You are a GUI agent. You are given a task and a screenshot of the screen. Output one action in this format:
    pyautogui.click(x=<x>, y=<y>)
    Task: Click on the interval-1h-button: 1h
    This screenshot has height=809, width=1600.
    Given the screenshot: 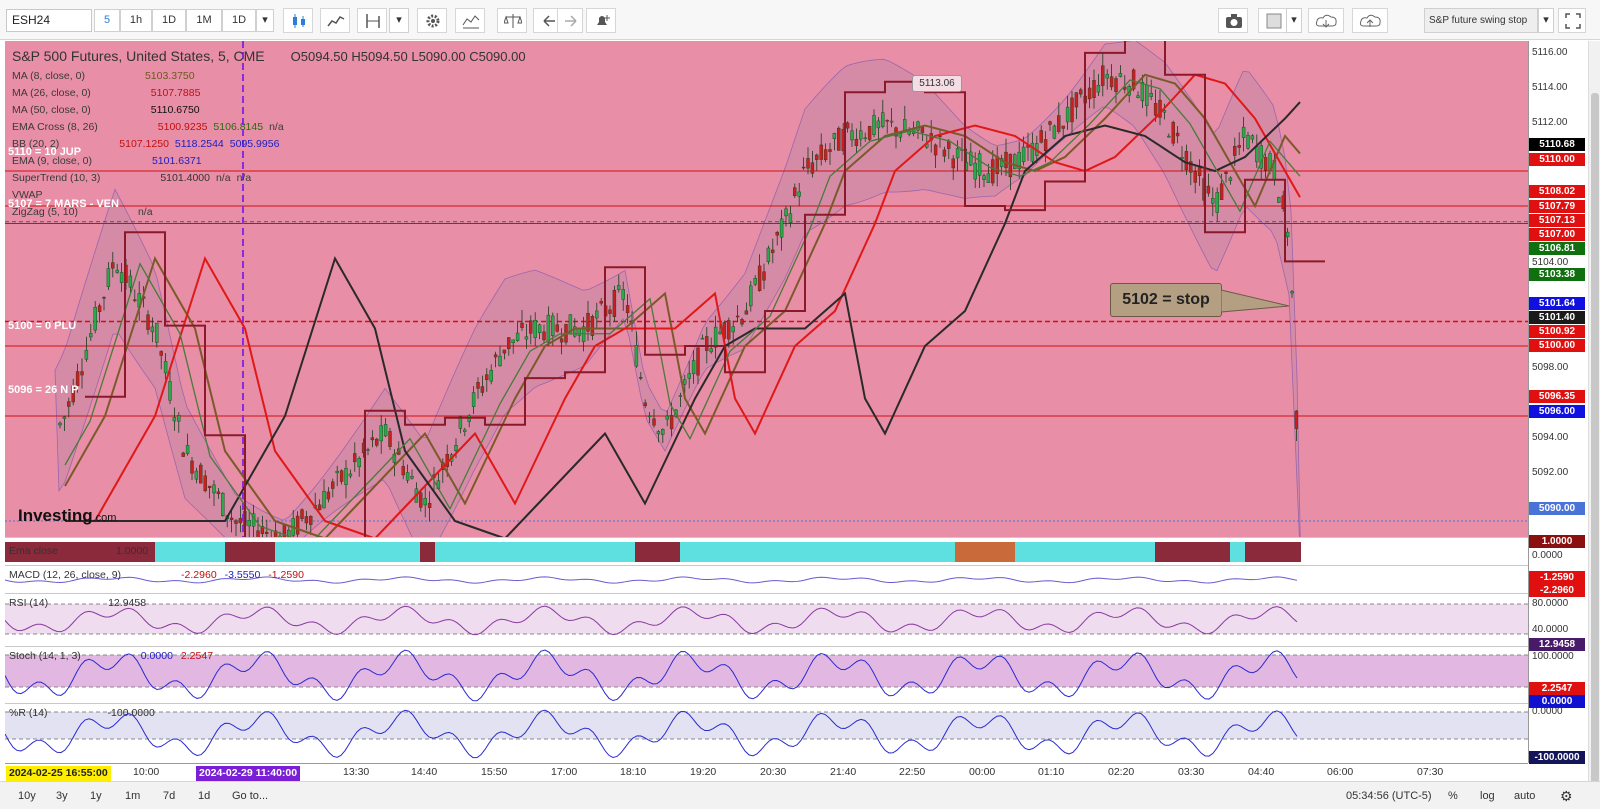 What is the action you would take?
    pyautogui.click(x=136, y=20)
    